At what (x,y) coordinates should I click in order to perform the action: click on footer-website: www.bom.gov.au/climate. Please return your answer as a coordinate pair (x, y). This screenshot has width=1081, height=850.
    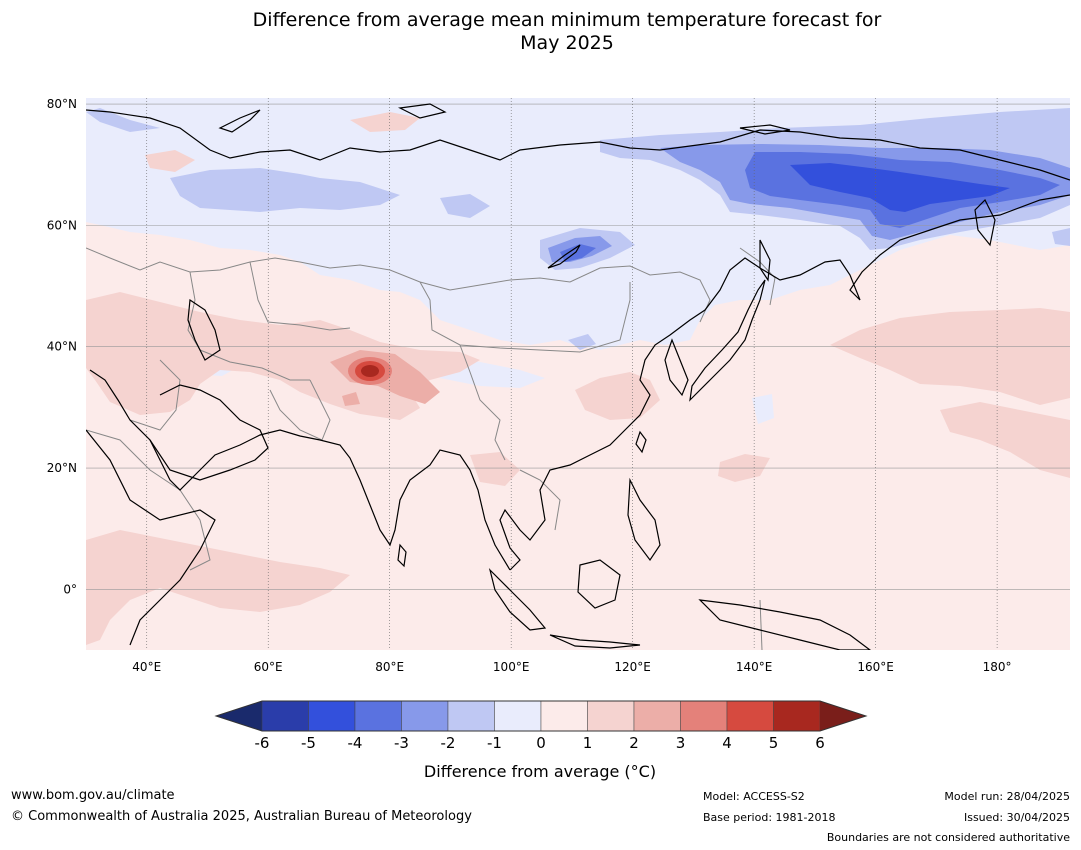
    Looking at the image, I should click on (93, 795).